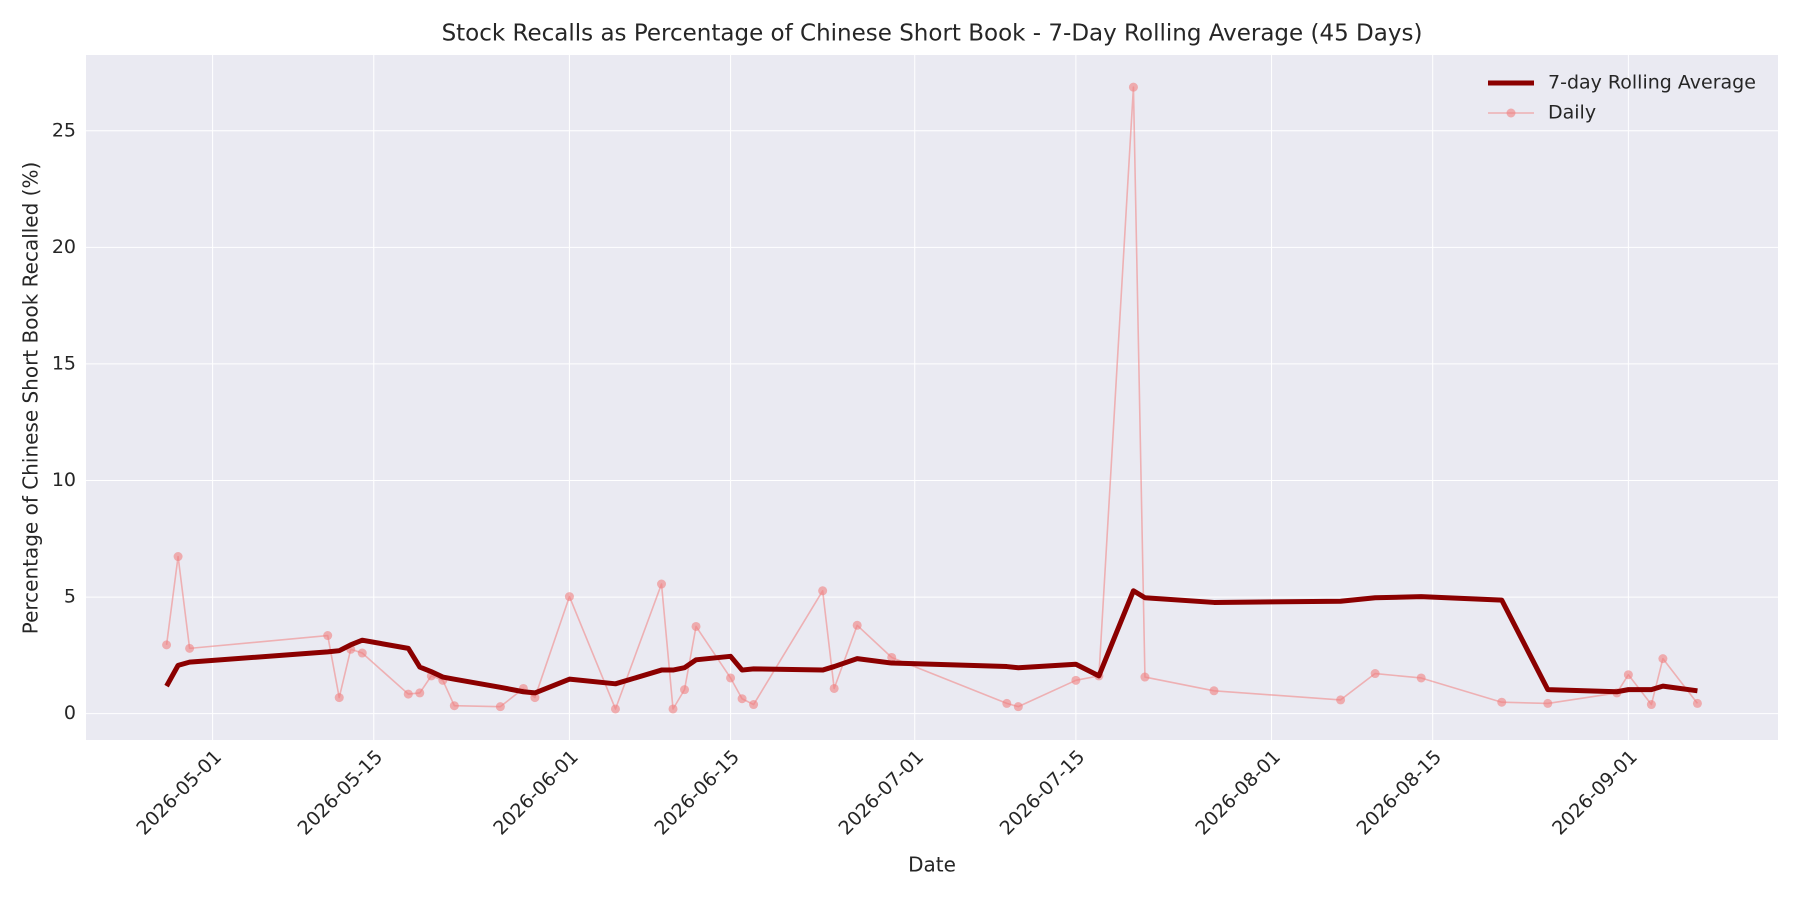  I want to click on legend-label: 7-day Rolling Average, so click(1652, 83).